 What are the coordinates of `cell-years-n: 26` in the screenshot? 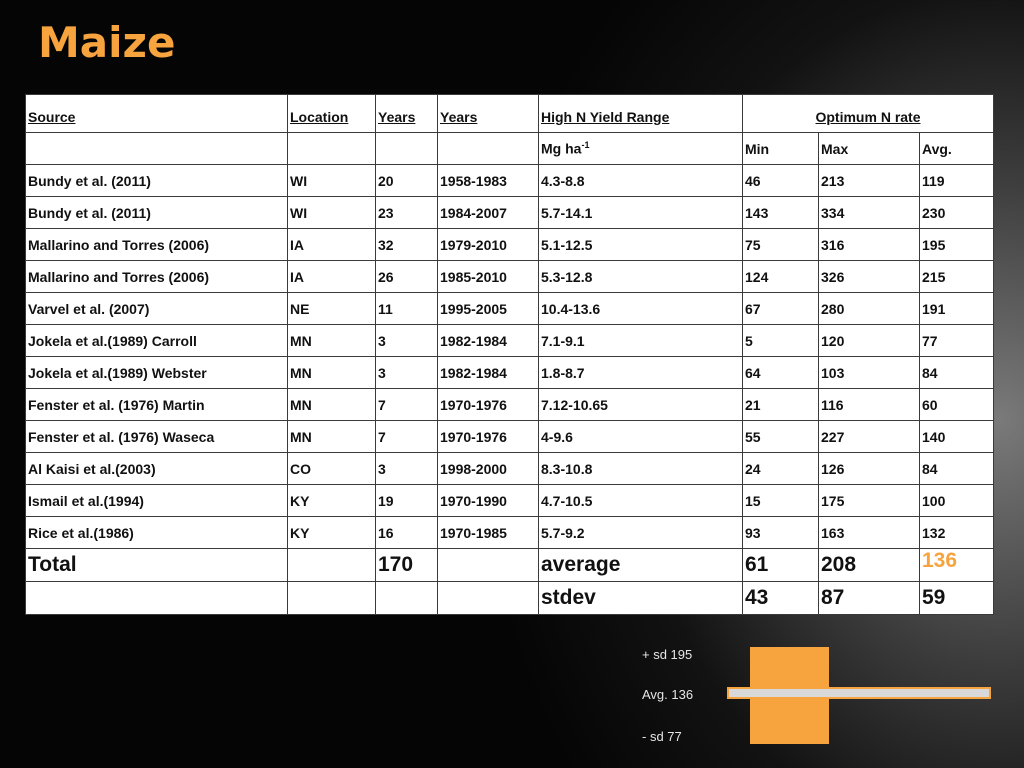 It's located at (406, 276).